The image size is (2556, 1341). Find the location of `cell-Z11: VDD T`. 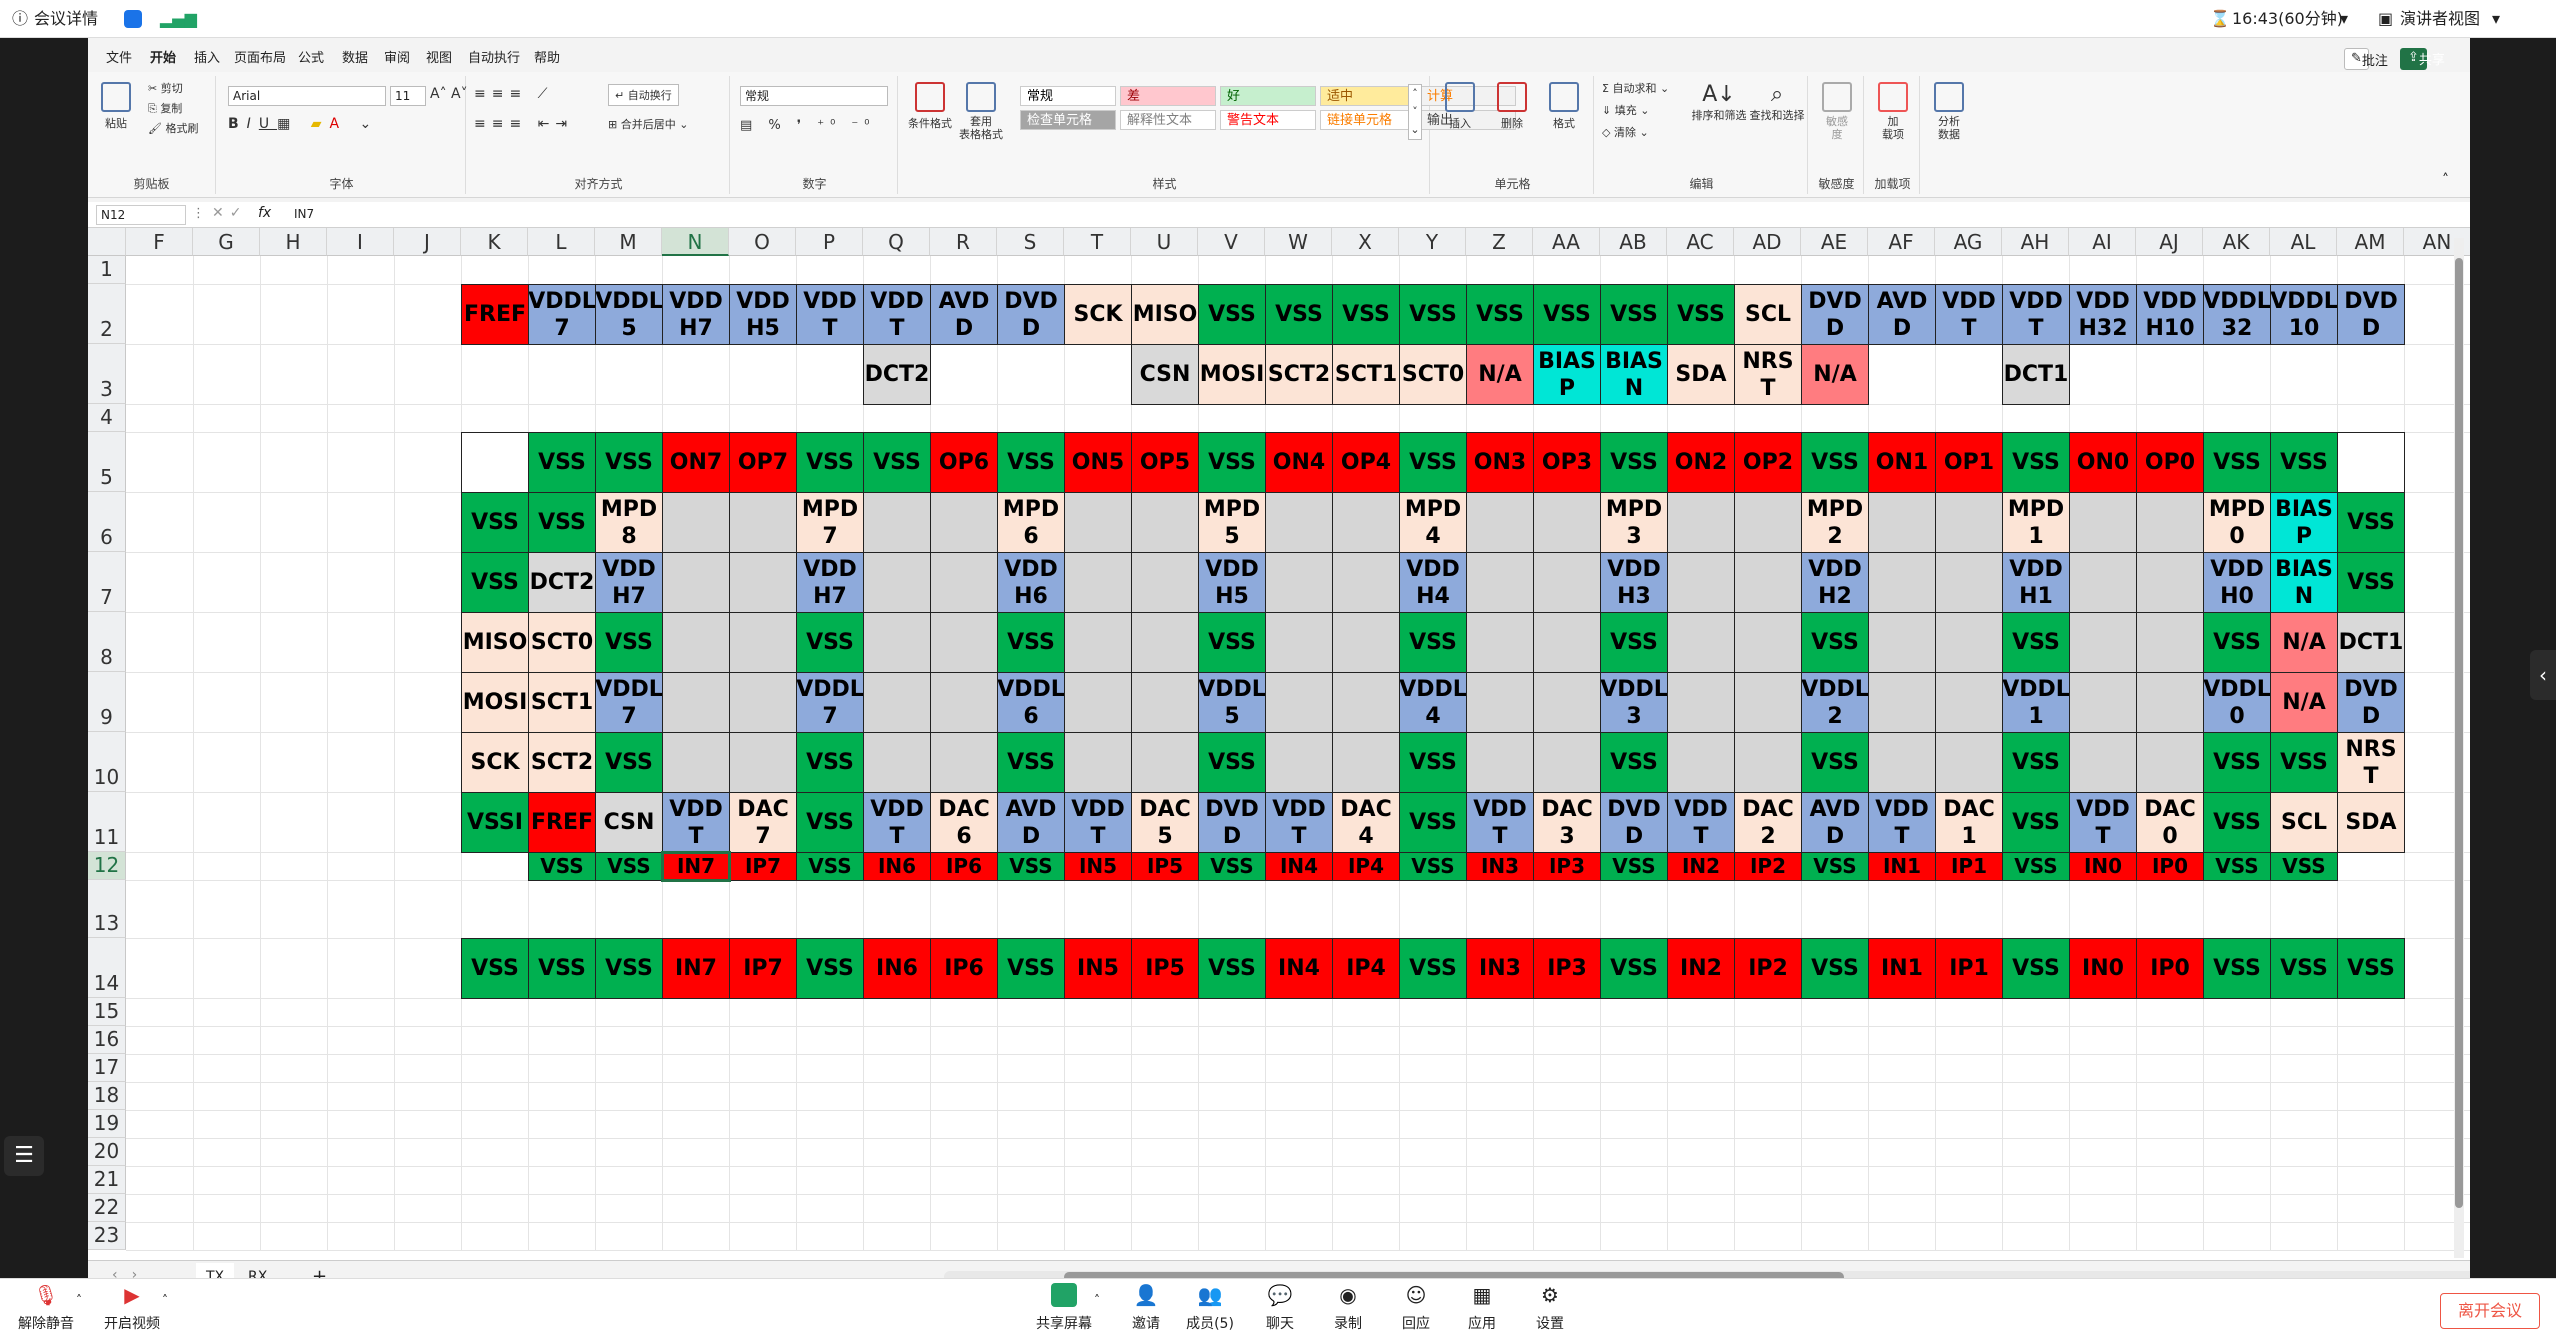

cell-Z11: VDD T is located at coordinates (1500, 822).